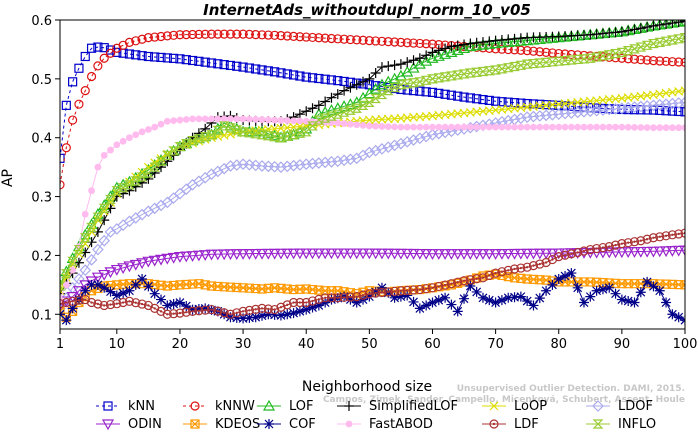 Image resolution: width=698 pixels, height=434 pixels. Describe the element at coordinates (237, 424) in the screenshot. I see `legend-label-kdeos: KDEOS` at that location.